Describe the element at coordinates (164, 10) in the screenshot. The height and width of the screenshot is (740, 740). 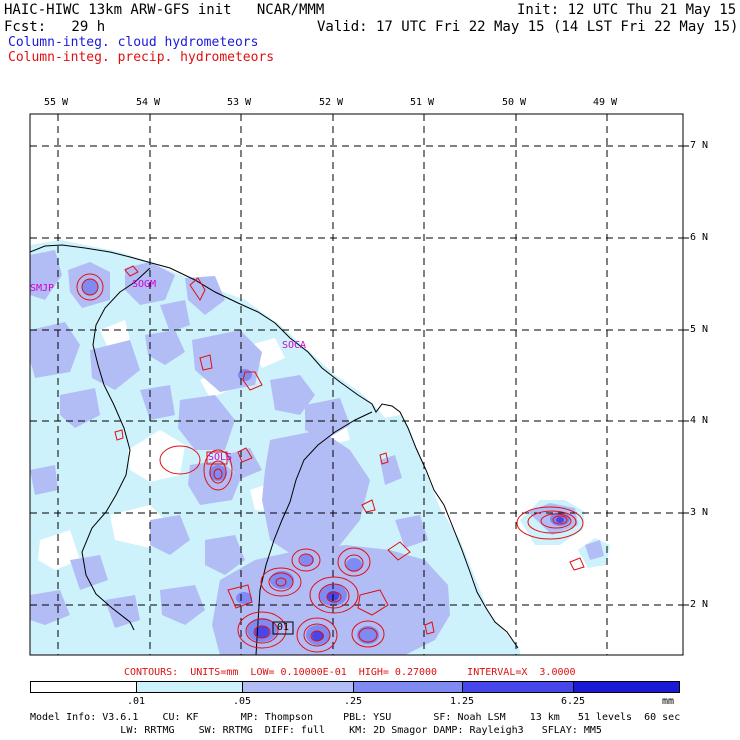
I see `plot-title: HAIC-HIWC 13km ARW-GFS init NCAR/MMM` at that location.